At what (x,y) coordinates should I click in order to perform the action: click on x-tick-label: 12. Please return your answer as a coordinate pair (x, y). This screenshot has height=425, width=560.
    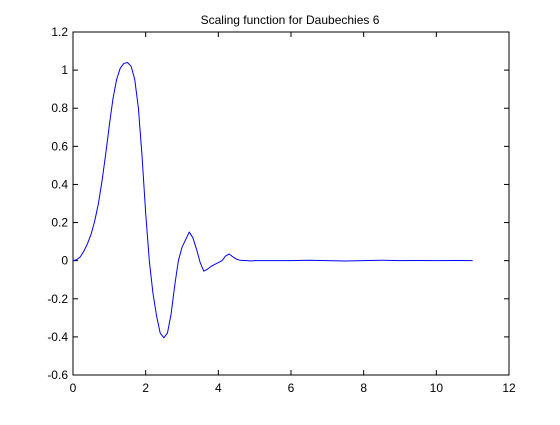
    Looking at the image, I should click on (509, 388).